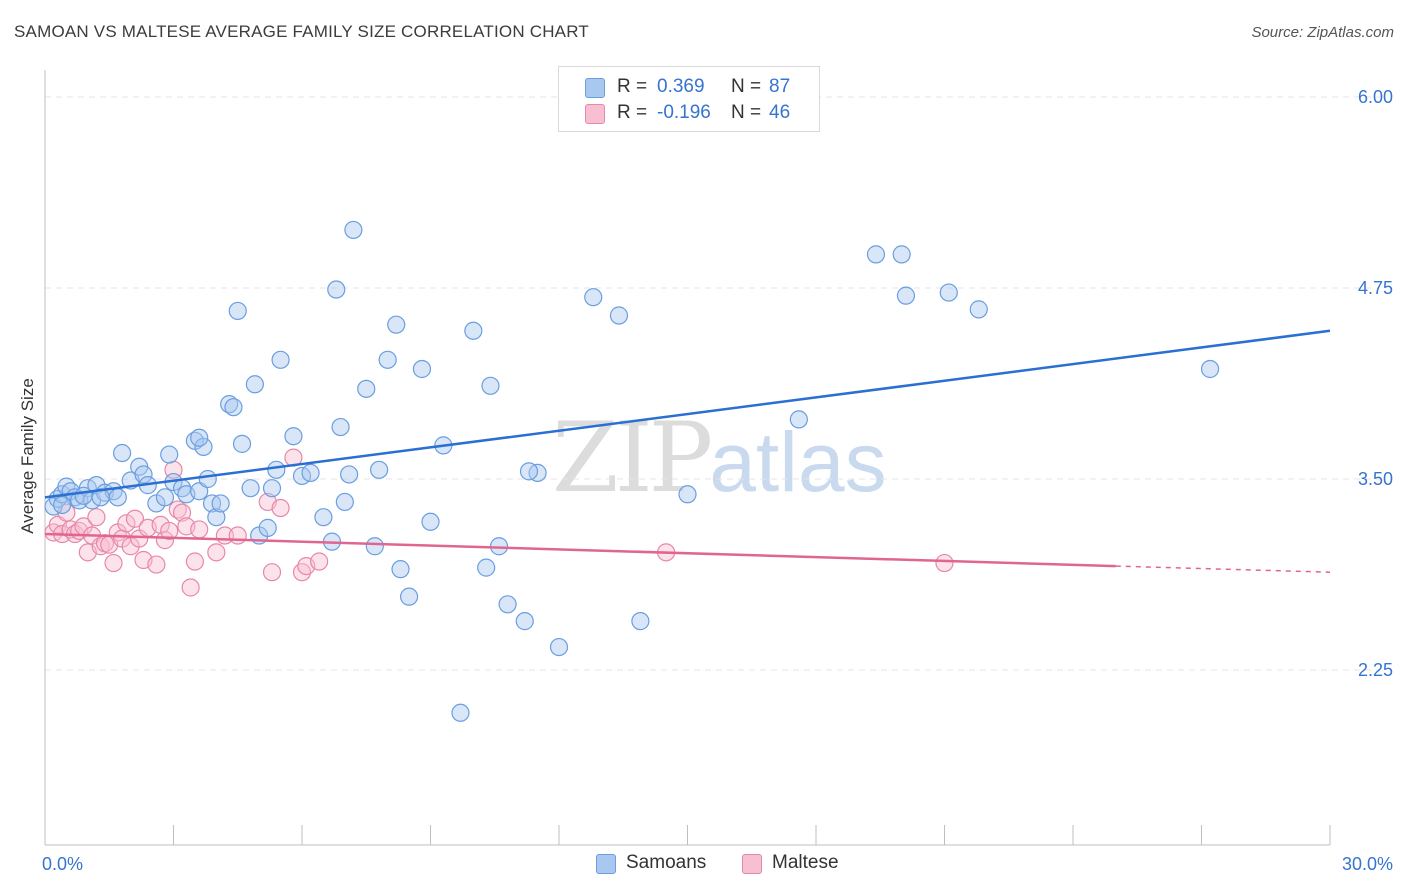 This screenshot has height=892, width=1406. What do you see at coordinates (1322, 32) in the screenshot?
I see `source-label: Source: ZipAtlas.com` at bounding box center [1322, 32].